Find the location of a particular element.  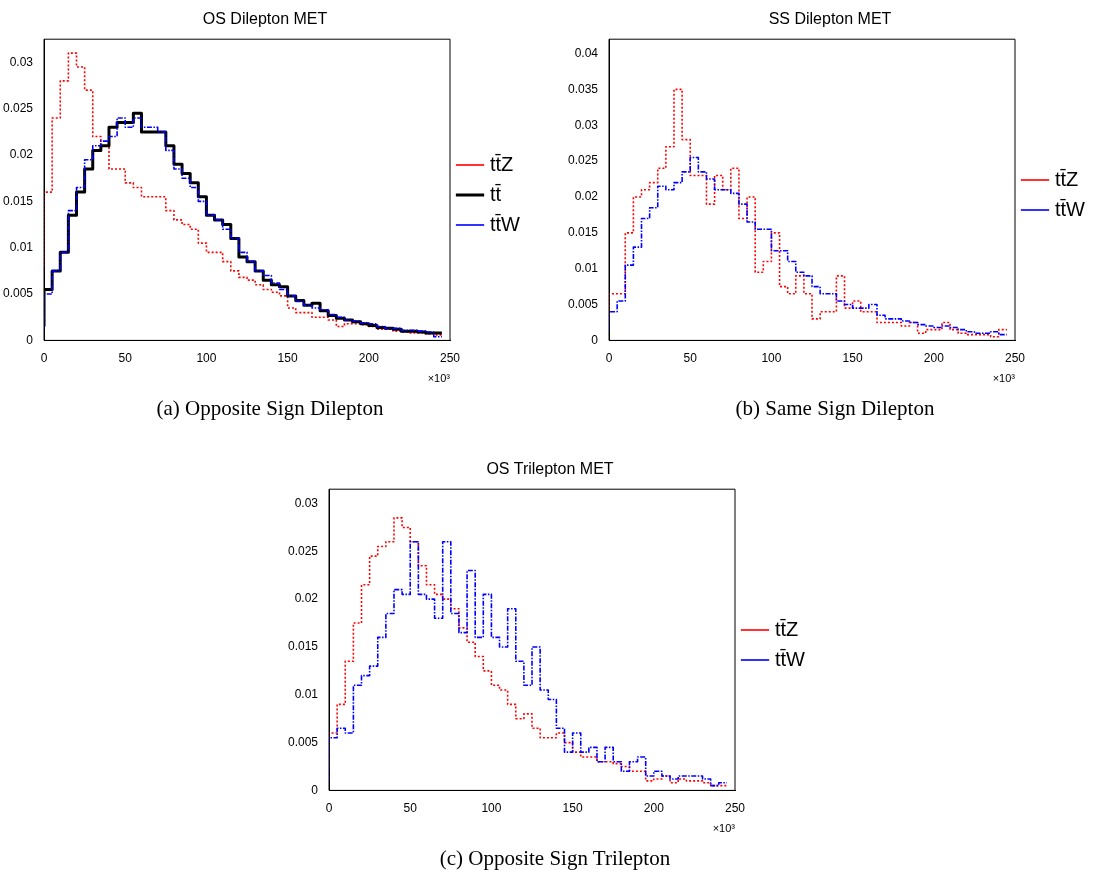

y-tick-label: 0.04 is located at coordinates (586, 52).